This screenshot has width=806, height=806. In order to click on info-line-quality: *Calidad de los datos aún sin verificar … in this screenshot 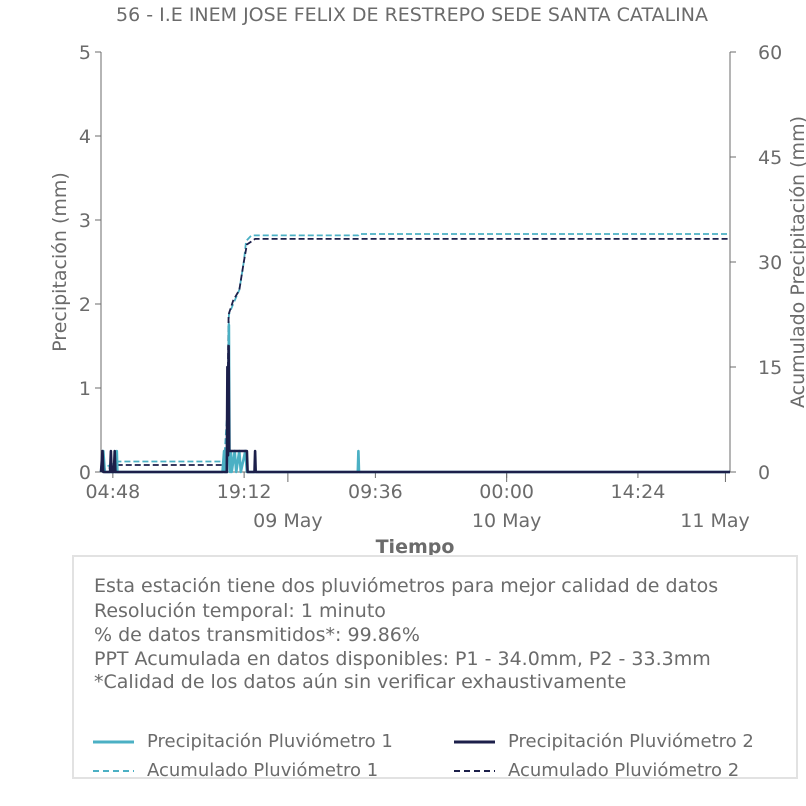, I will do `click(360, 682)`.